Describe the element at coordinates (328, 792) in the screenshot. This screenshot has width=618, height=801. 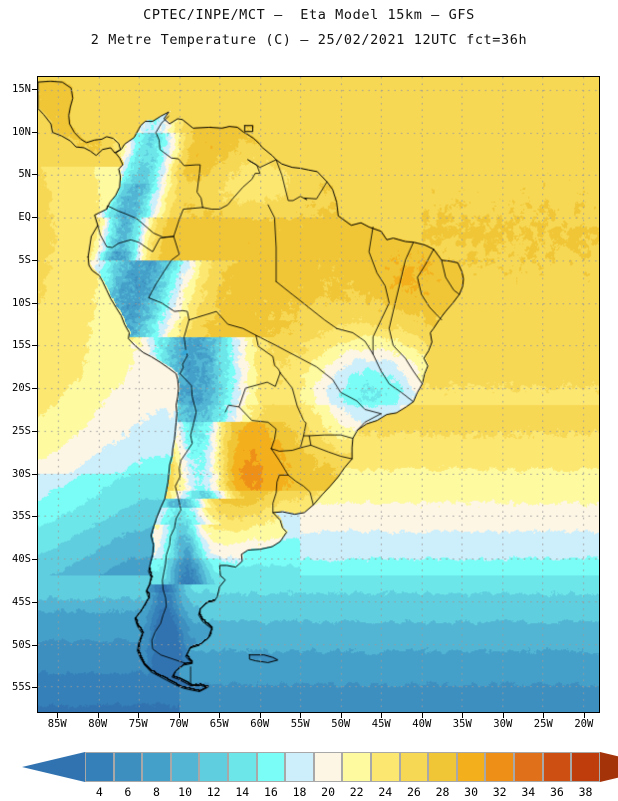
I see `colorbar-tick-label: 20` at that location.